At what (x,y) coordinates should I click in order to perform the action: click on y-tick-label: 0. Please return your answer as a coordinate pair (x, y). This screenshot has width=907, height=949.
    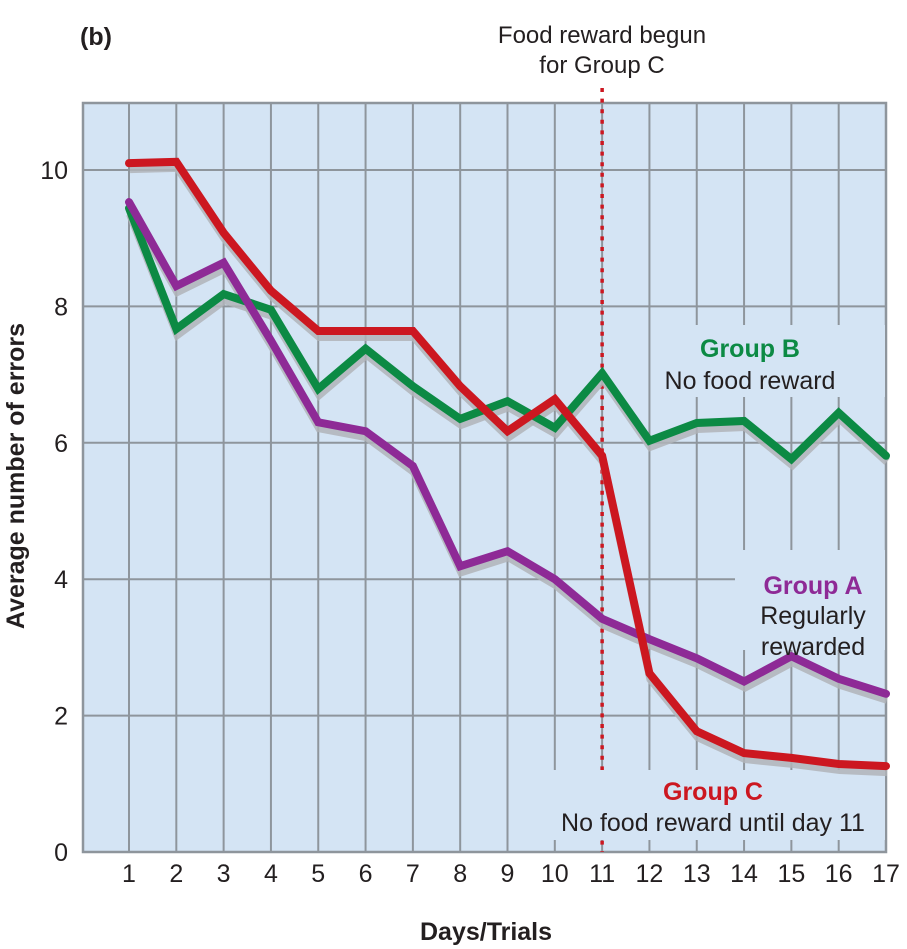
    Looking at the image, I should click on (61, 853).